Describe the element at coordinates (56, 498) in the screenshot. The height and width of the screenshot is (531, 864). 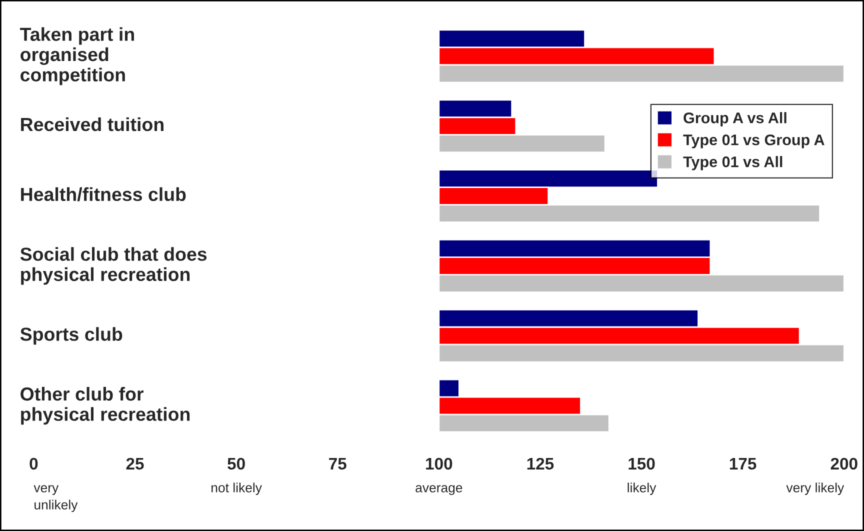
I see `text: very unlikely` at that location.